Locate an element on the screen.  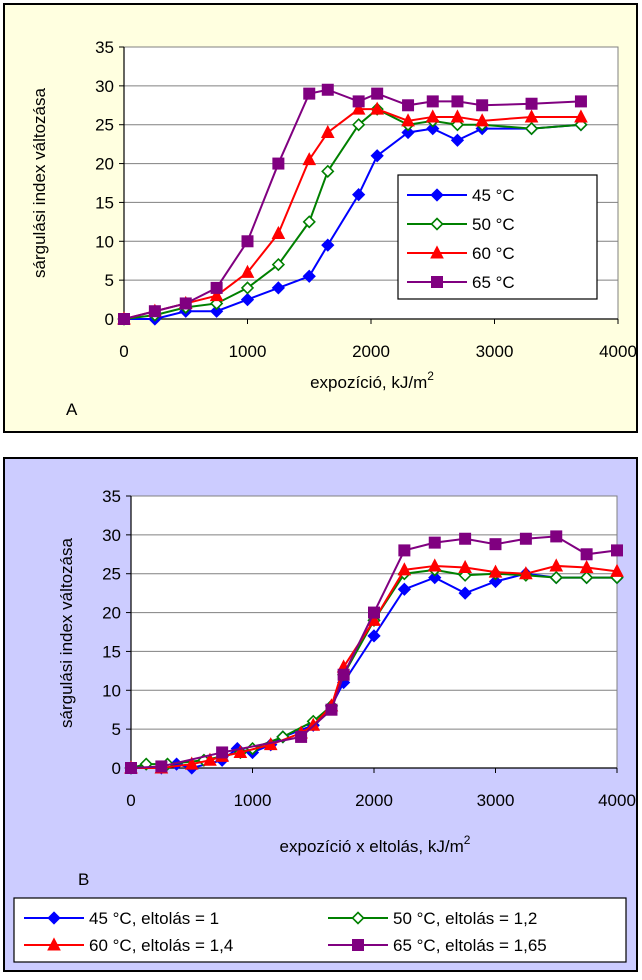
panel-b-legend-label: 65 °C, eltolás = 1,65 is located at coordinates (470, 945).